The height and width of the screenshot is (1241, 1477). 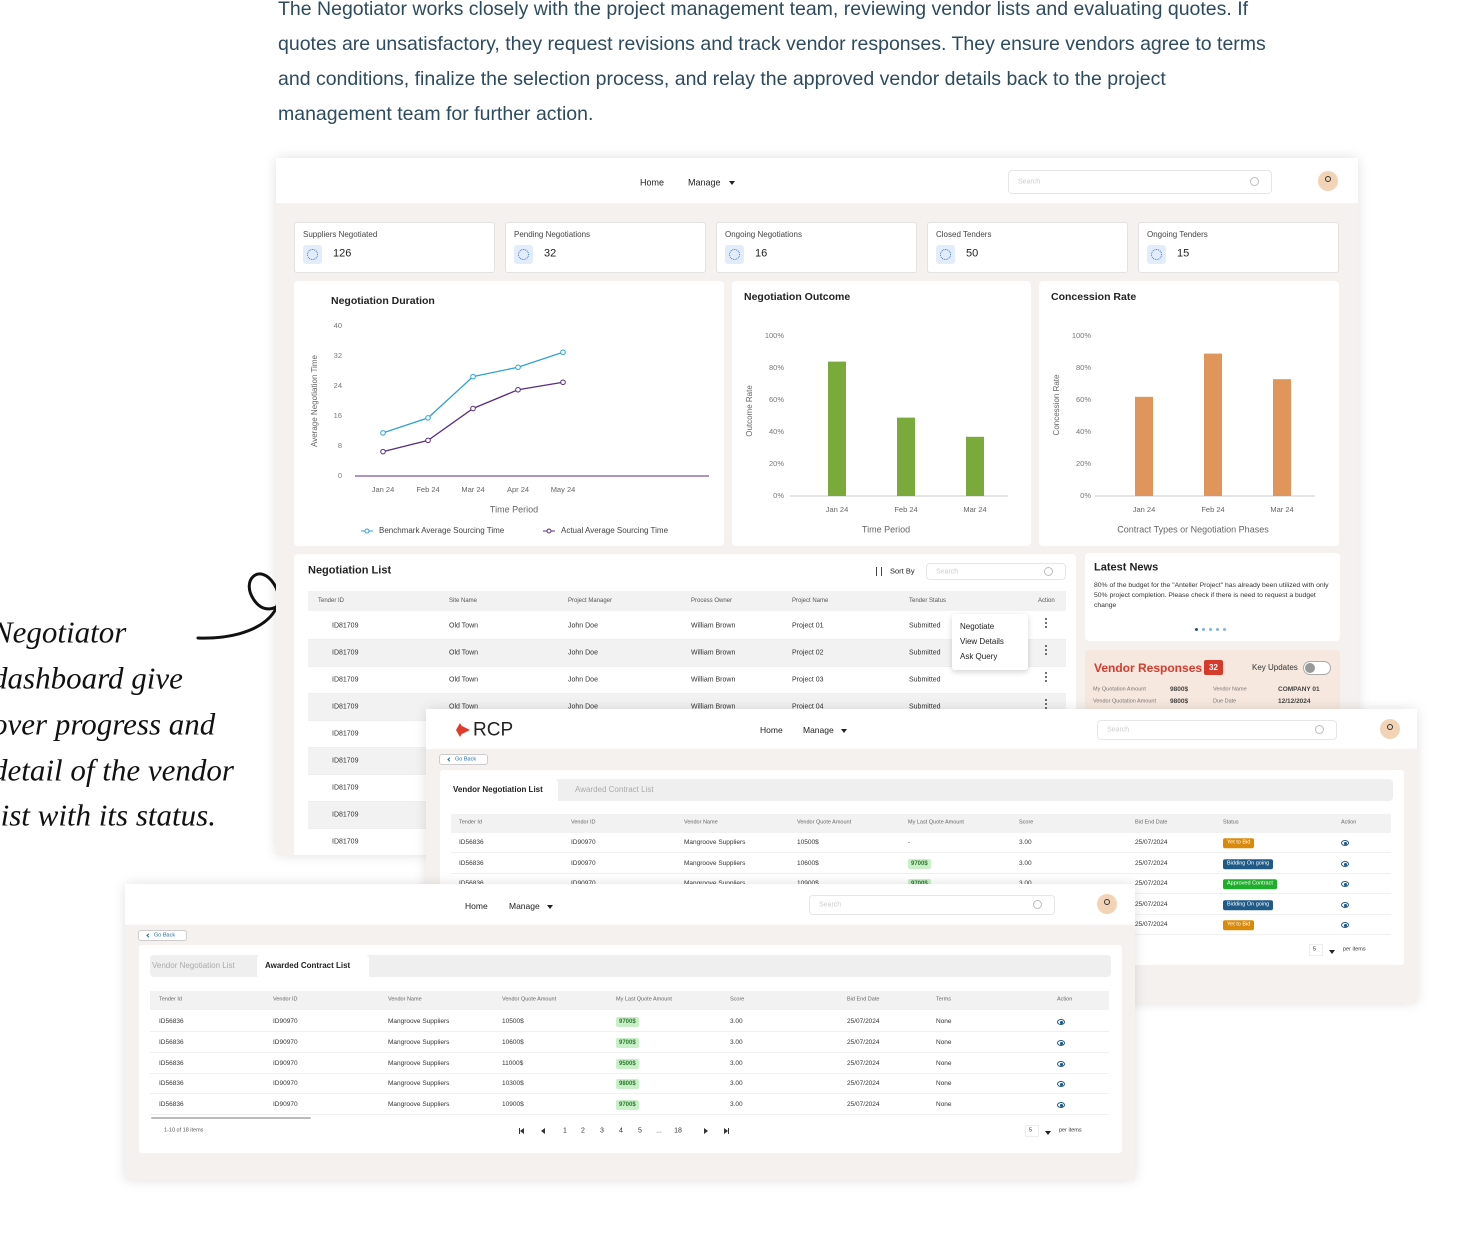 I want to click on y-tick-label: 20%, so click(x=1083, y=463).